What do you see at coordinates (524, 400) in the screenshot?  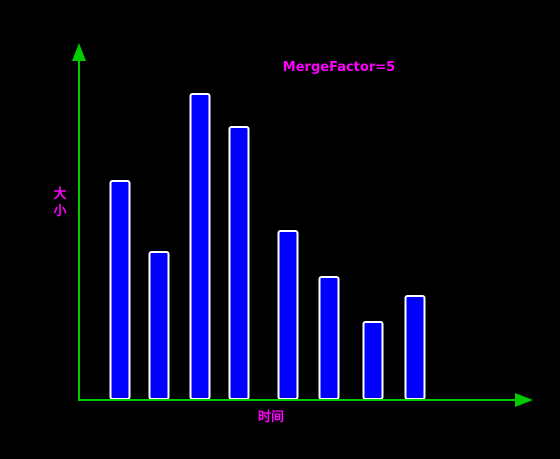 I see `x-axis-arrowhead` at bounding box center [524, 400].